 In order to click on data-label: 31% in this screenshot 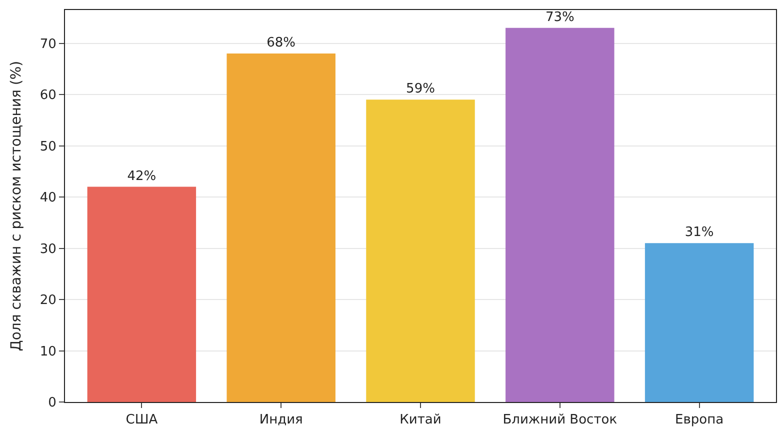, I will do `click(699, 232)`.